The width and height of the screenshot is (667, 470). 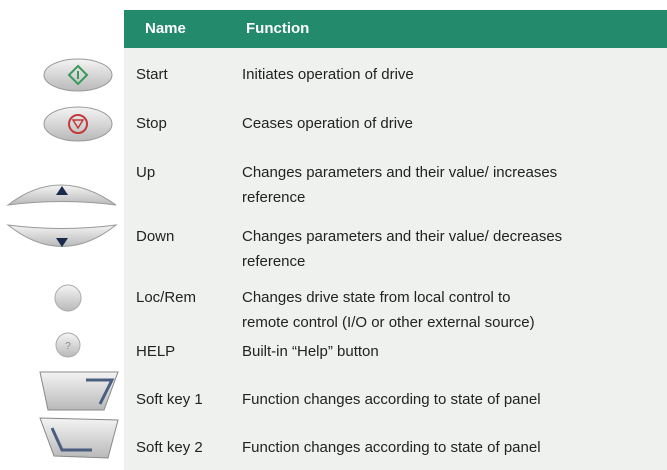 What do you see at coordinates (278, 28) in the screenshot?
I see `header-cell: Function` at bounding box center [278, 28].